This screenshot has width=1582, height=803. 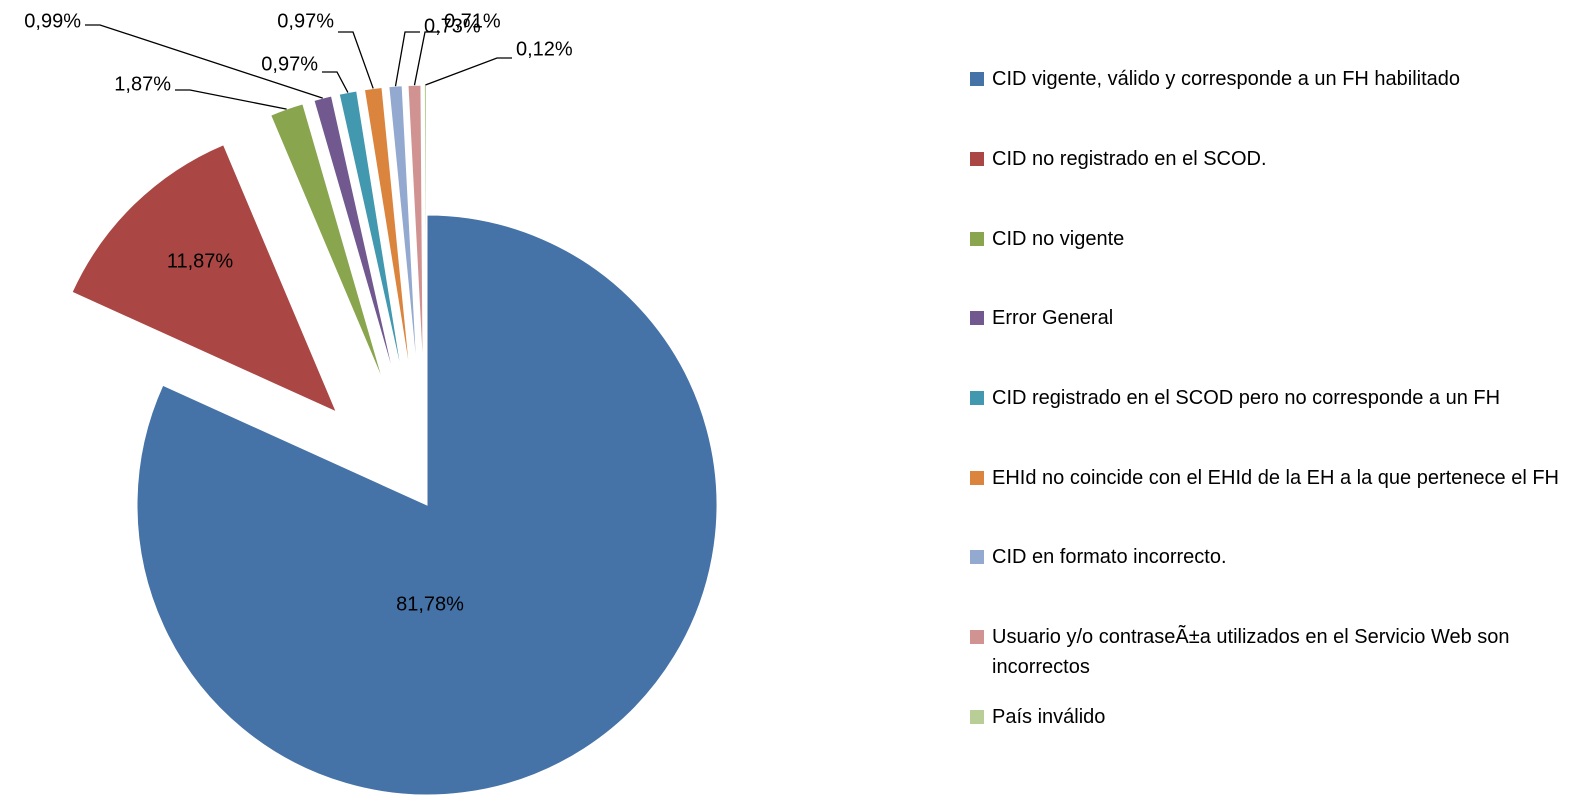 What do you see at coordinates (1129, 159) in the screenshot?
I see `legend-label: CID no registrado en el SCOD.` at bounding box center [1129, 159].